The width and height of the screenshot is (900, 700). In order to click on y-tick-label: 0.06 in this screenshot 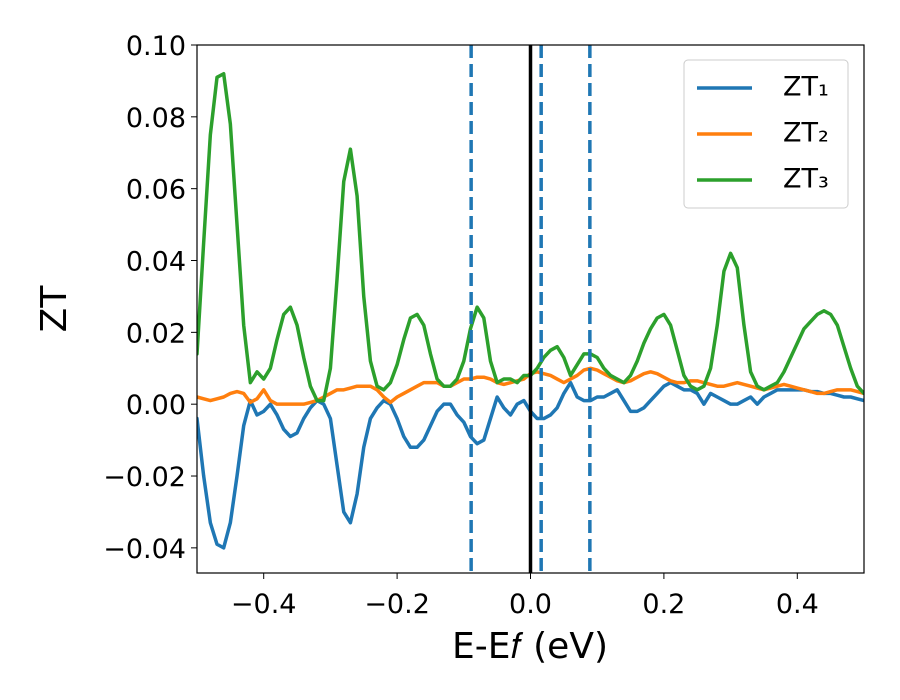, I will do `click(156, 190)`.